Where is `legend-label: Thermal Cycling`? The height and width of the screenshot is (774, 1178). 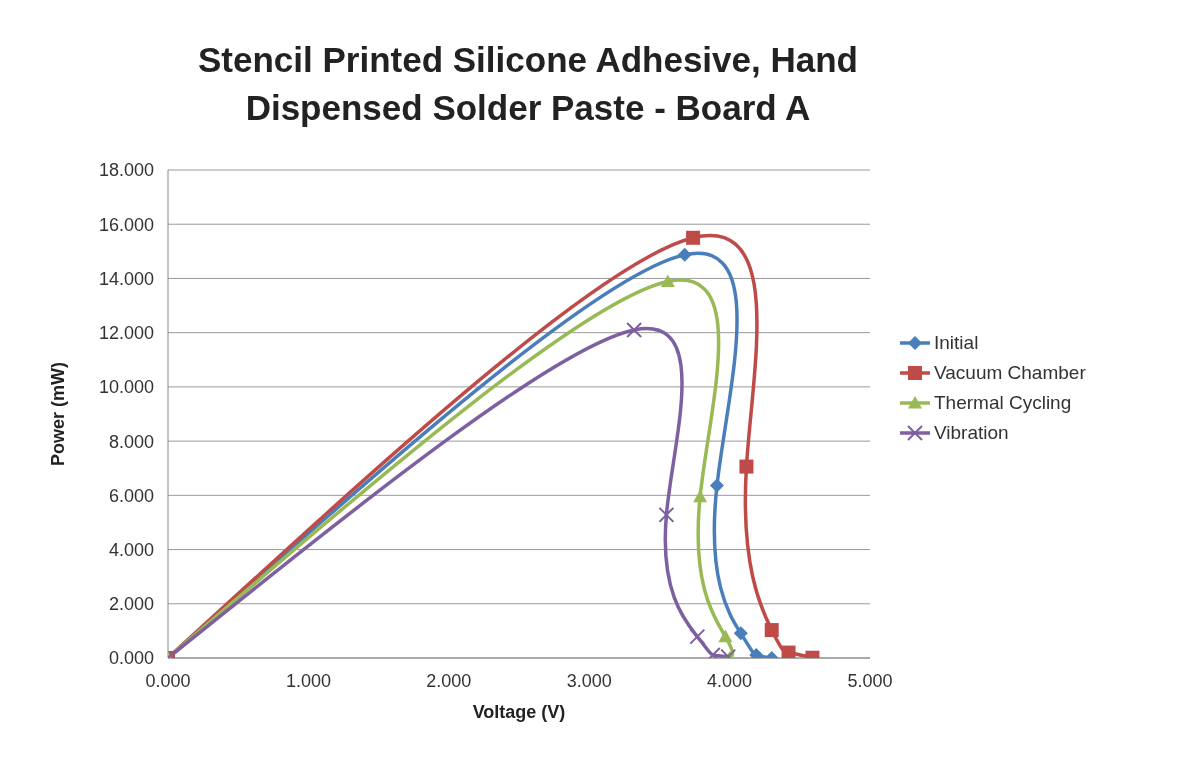 legend-label: Thermal Cycling is located at coordinates (1003, 403).